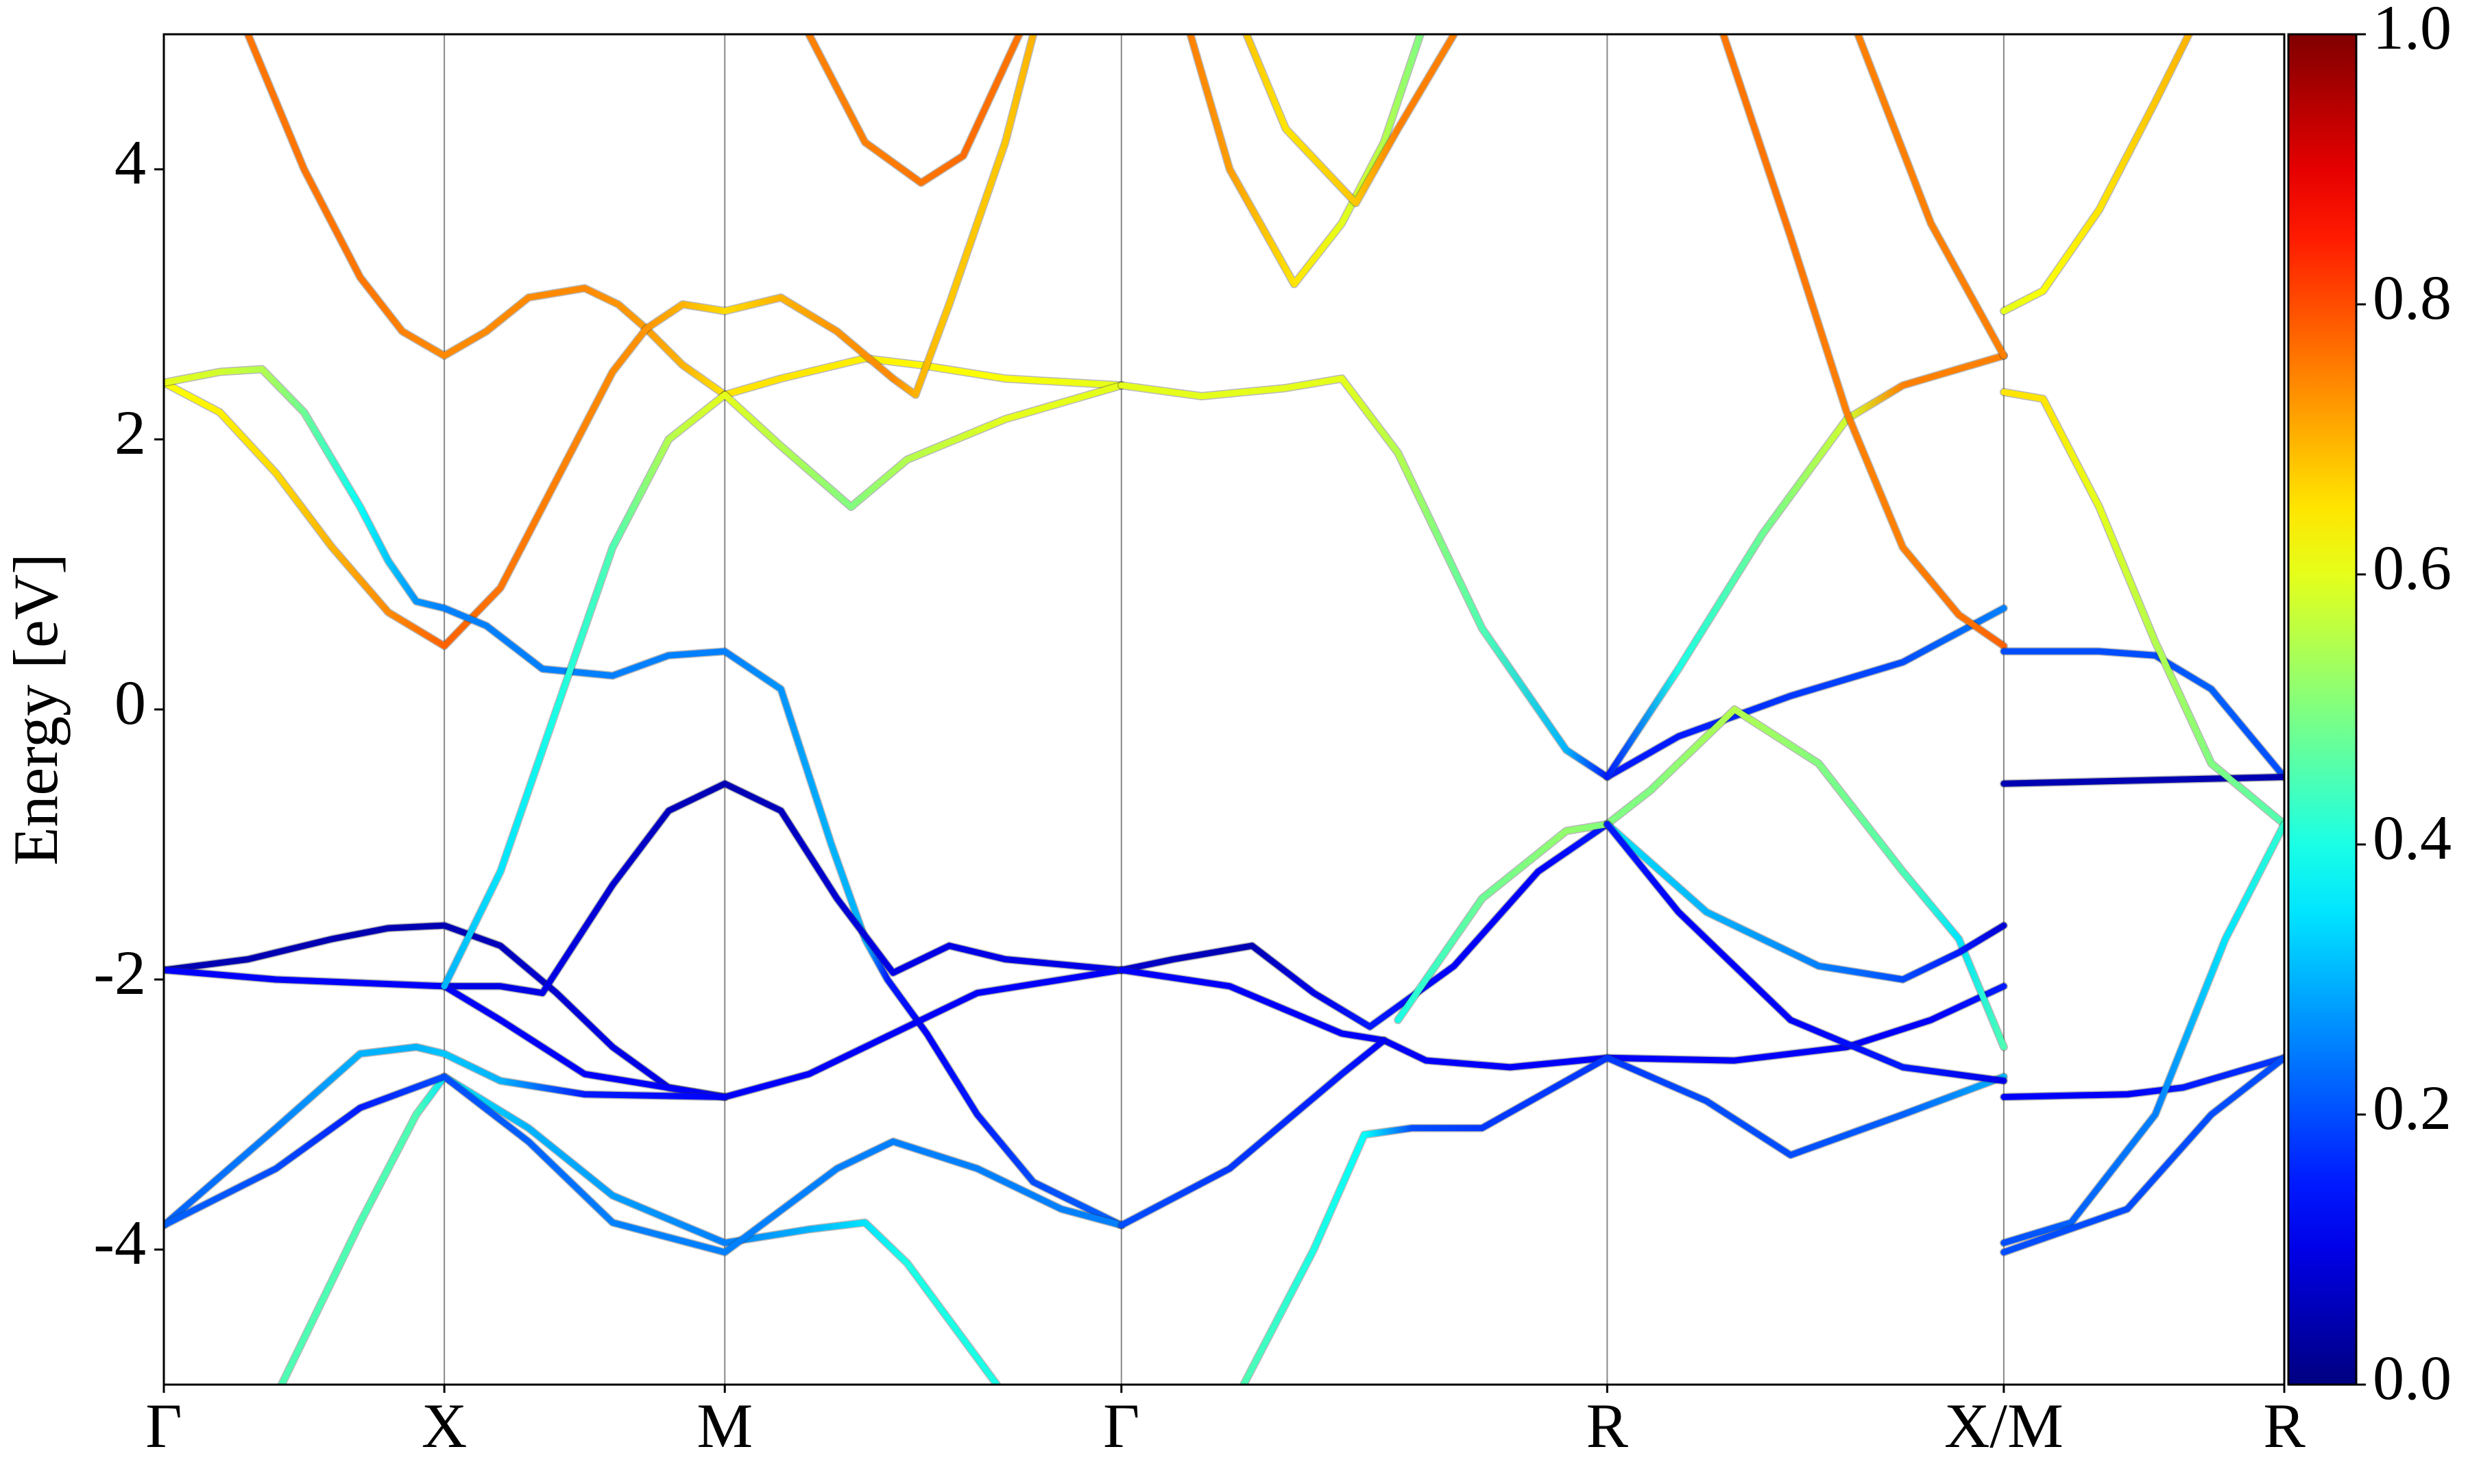  Describe the element at coordinates (2413, 838) in the screenshot. I see `colorbar-tick-label: 0.4` at that location.